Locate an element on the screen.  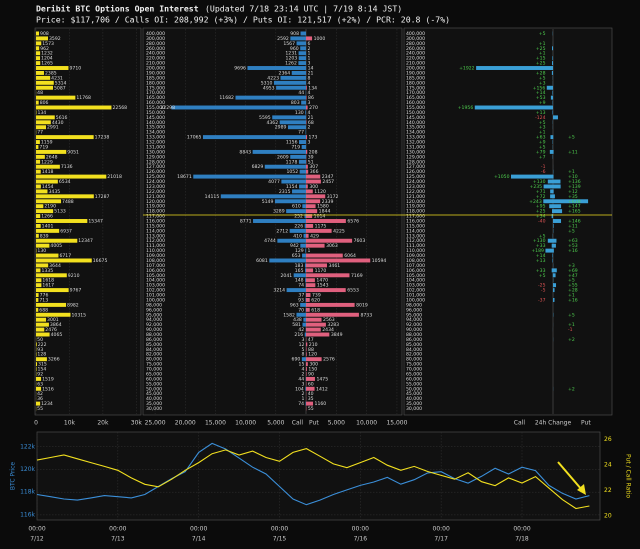
strike-label: 126,000 is located at coordinates (415, 172).